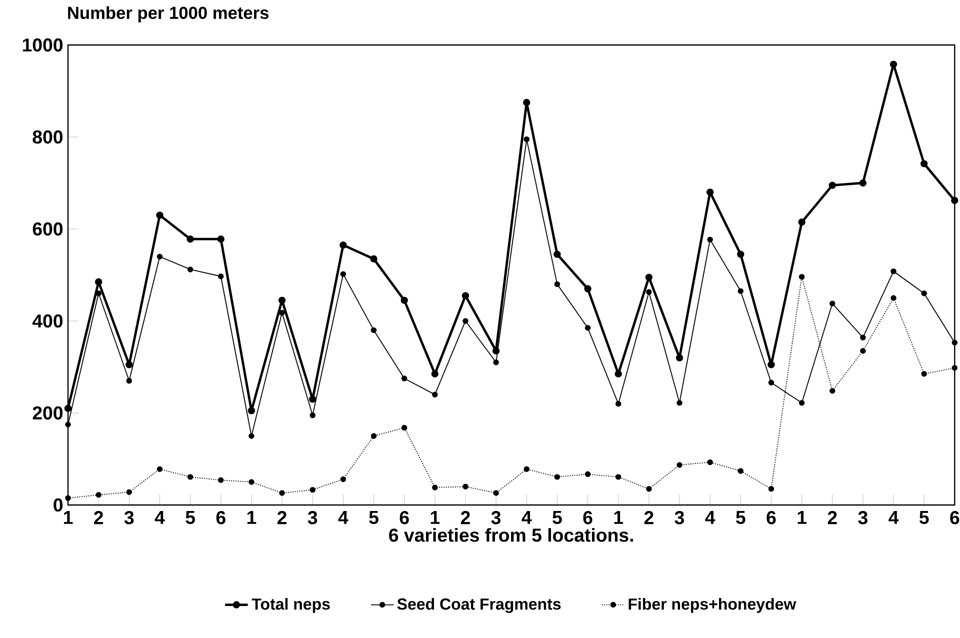 The image size is (960, 638). What do you see at coordinates (168, 14) in the screenshot?
I see `y-axis-title: Number per 1000 meters` at bounding box center [168, 14].